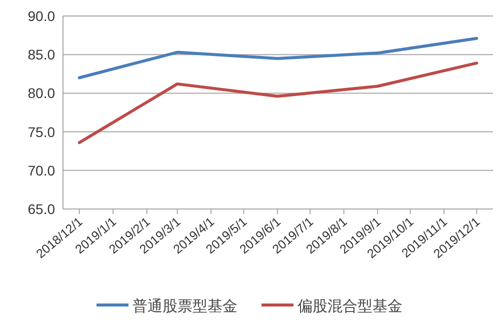 Image resolution: width=499 pixels, height=322 pixels. I want to click on legend-label: 偏股混合型基金, so click(350, 306).